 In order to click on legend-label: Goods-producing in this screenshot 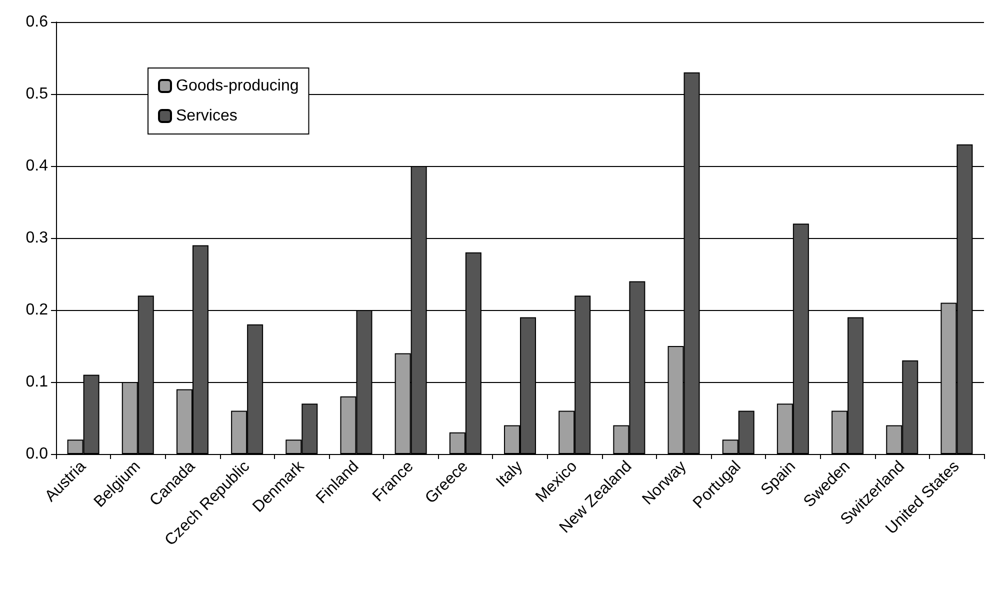, I will do `click(237, 86)`.